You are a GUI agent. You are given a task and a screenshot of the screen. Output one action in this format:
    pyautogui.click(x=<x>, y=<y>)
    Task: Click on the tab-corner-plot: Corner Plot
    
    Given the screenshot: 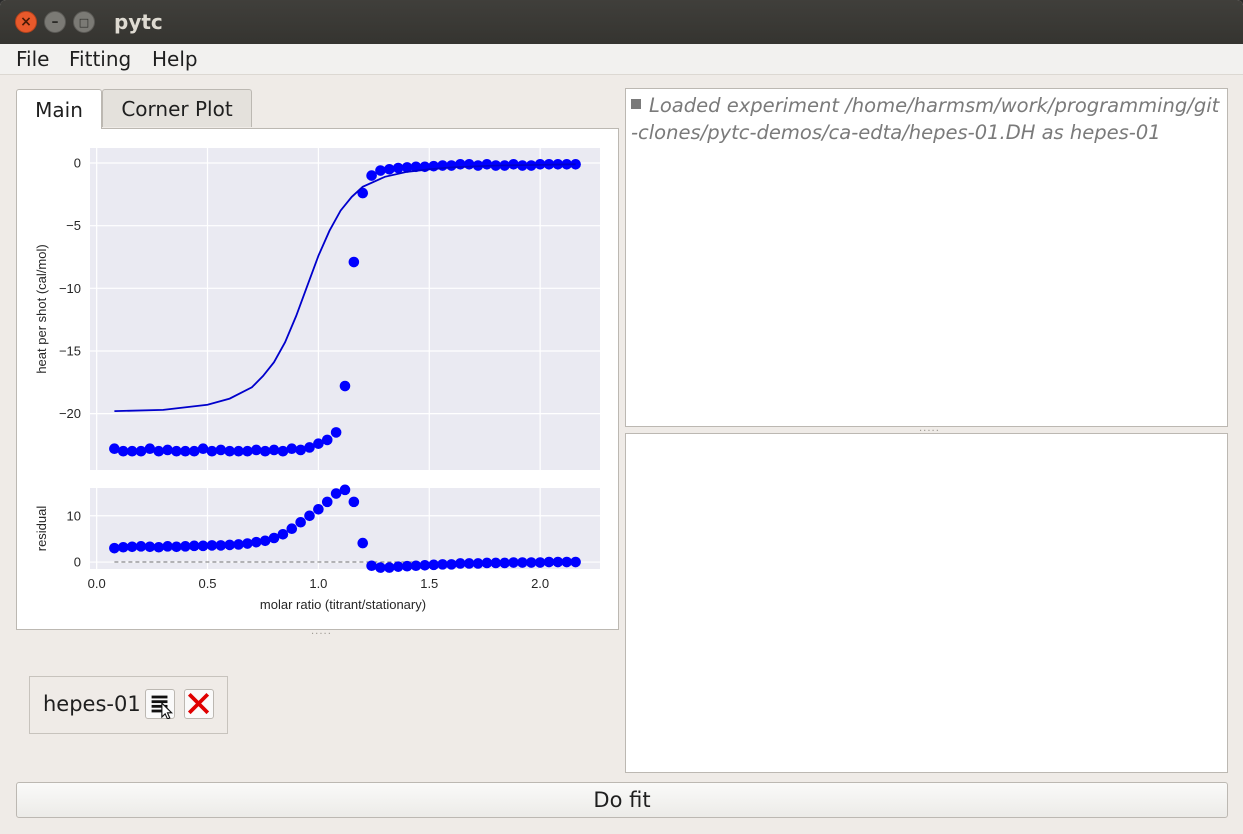 What is the action you would take?
    pyautogui.click(x=177, y=108)
    